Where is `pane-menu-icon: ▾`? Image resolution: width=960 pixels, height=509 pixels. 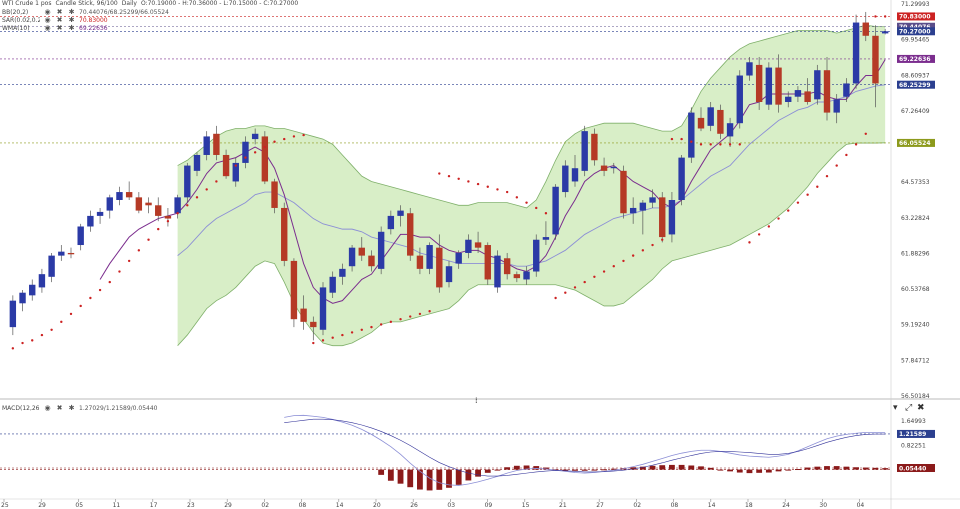
pane-menu-icon: ▾ is located at coordinates (895, 408).